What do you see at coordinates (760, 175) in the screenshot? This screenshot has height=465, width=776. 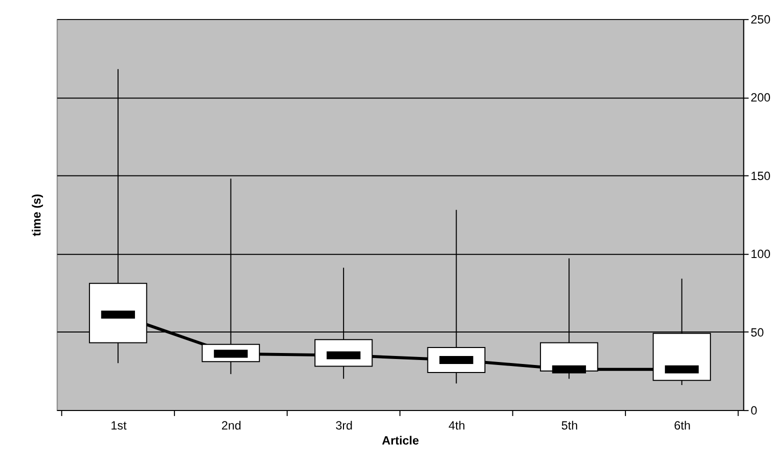 I see `y-tick-label: 150` at bounding box center [760, 175].